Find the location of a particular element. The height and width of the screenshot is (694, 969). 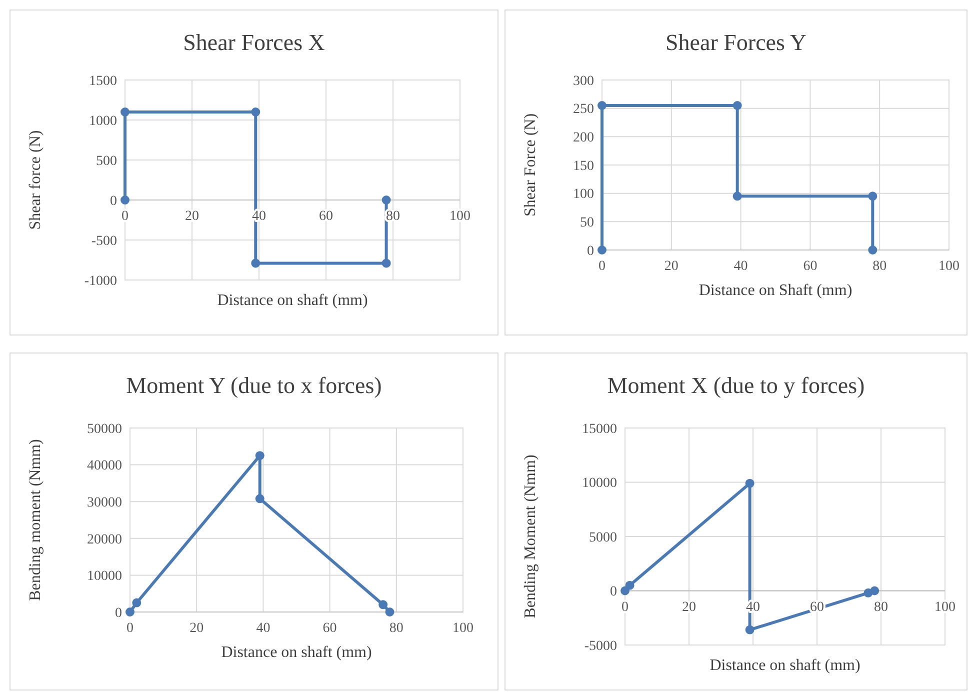

y-tick-label: 500 is located at coordinates (106, 161).